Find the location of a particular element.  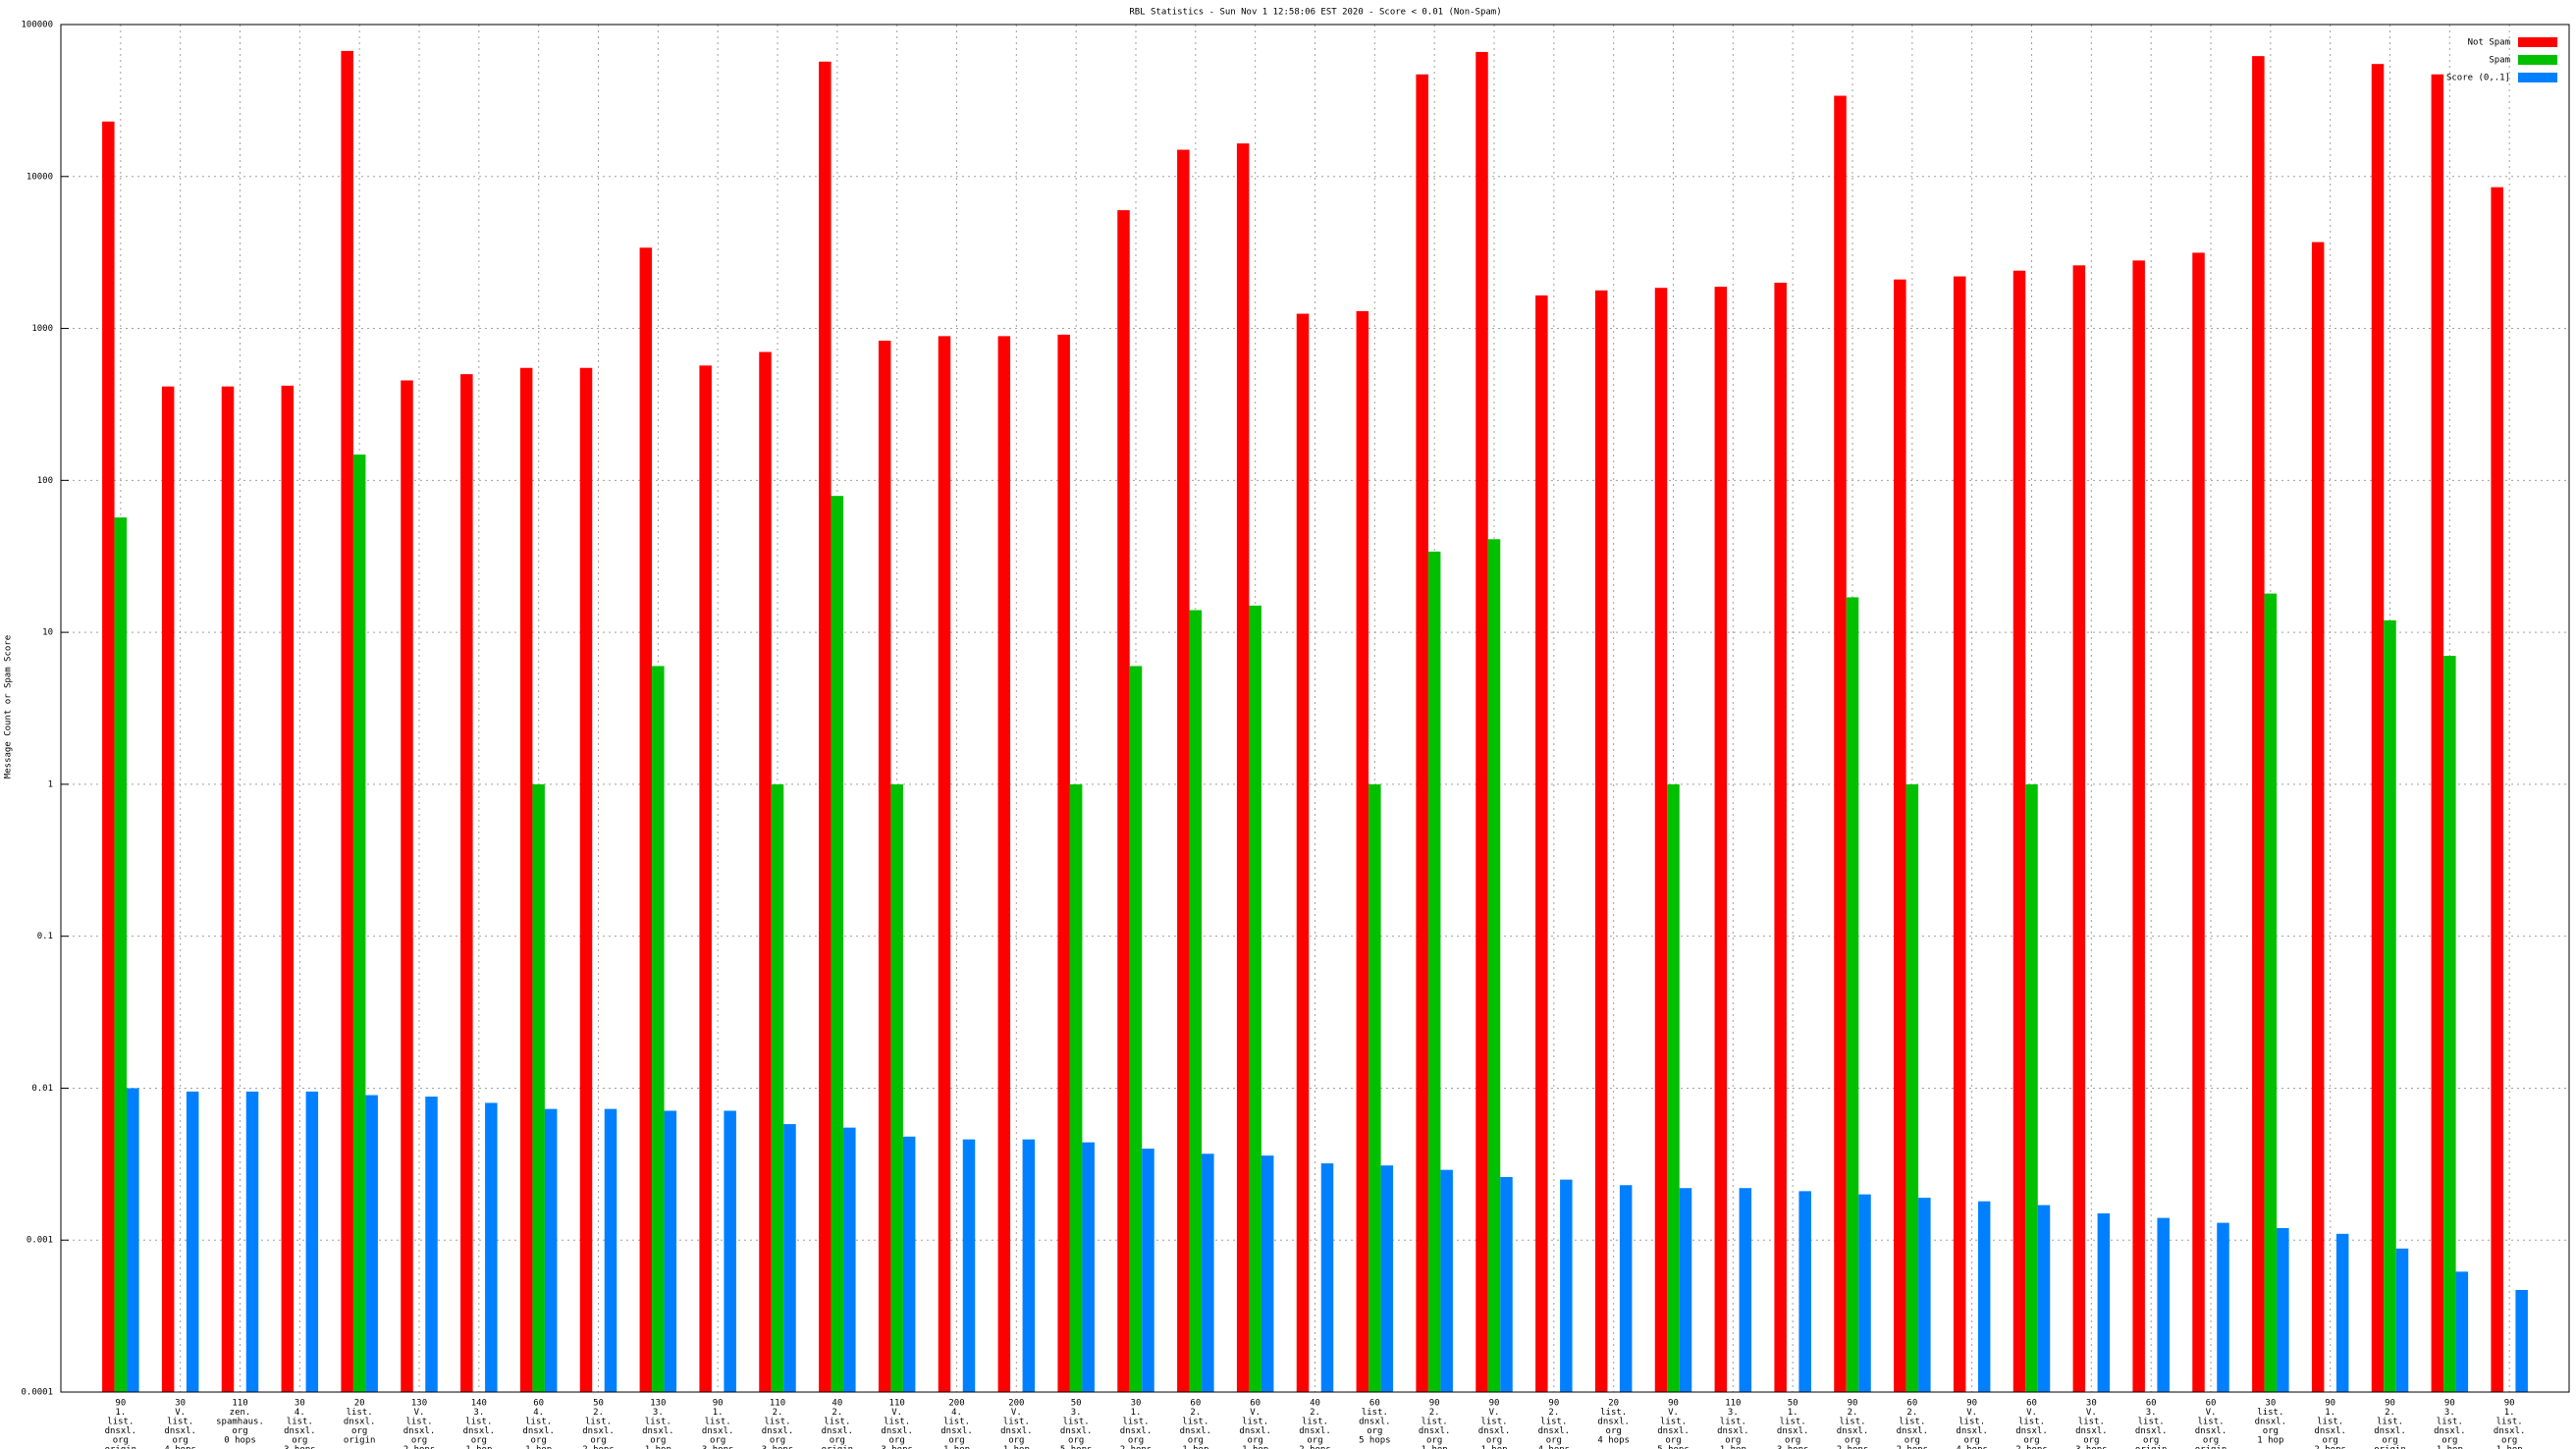

y-tick-label: 0.1 is located at coordinates (45, 936).